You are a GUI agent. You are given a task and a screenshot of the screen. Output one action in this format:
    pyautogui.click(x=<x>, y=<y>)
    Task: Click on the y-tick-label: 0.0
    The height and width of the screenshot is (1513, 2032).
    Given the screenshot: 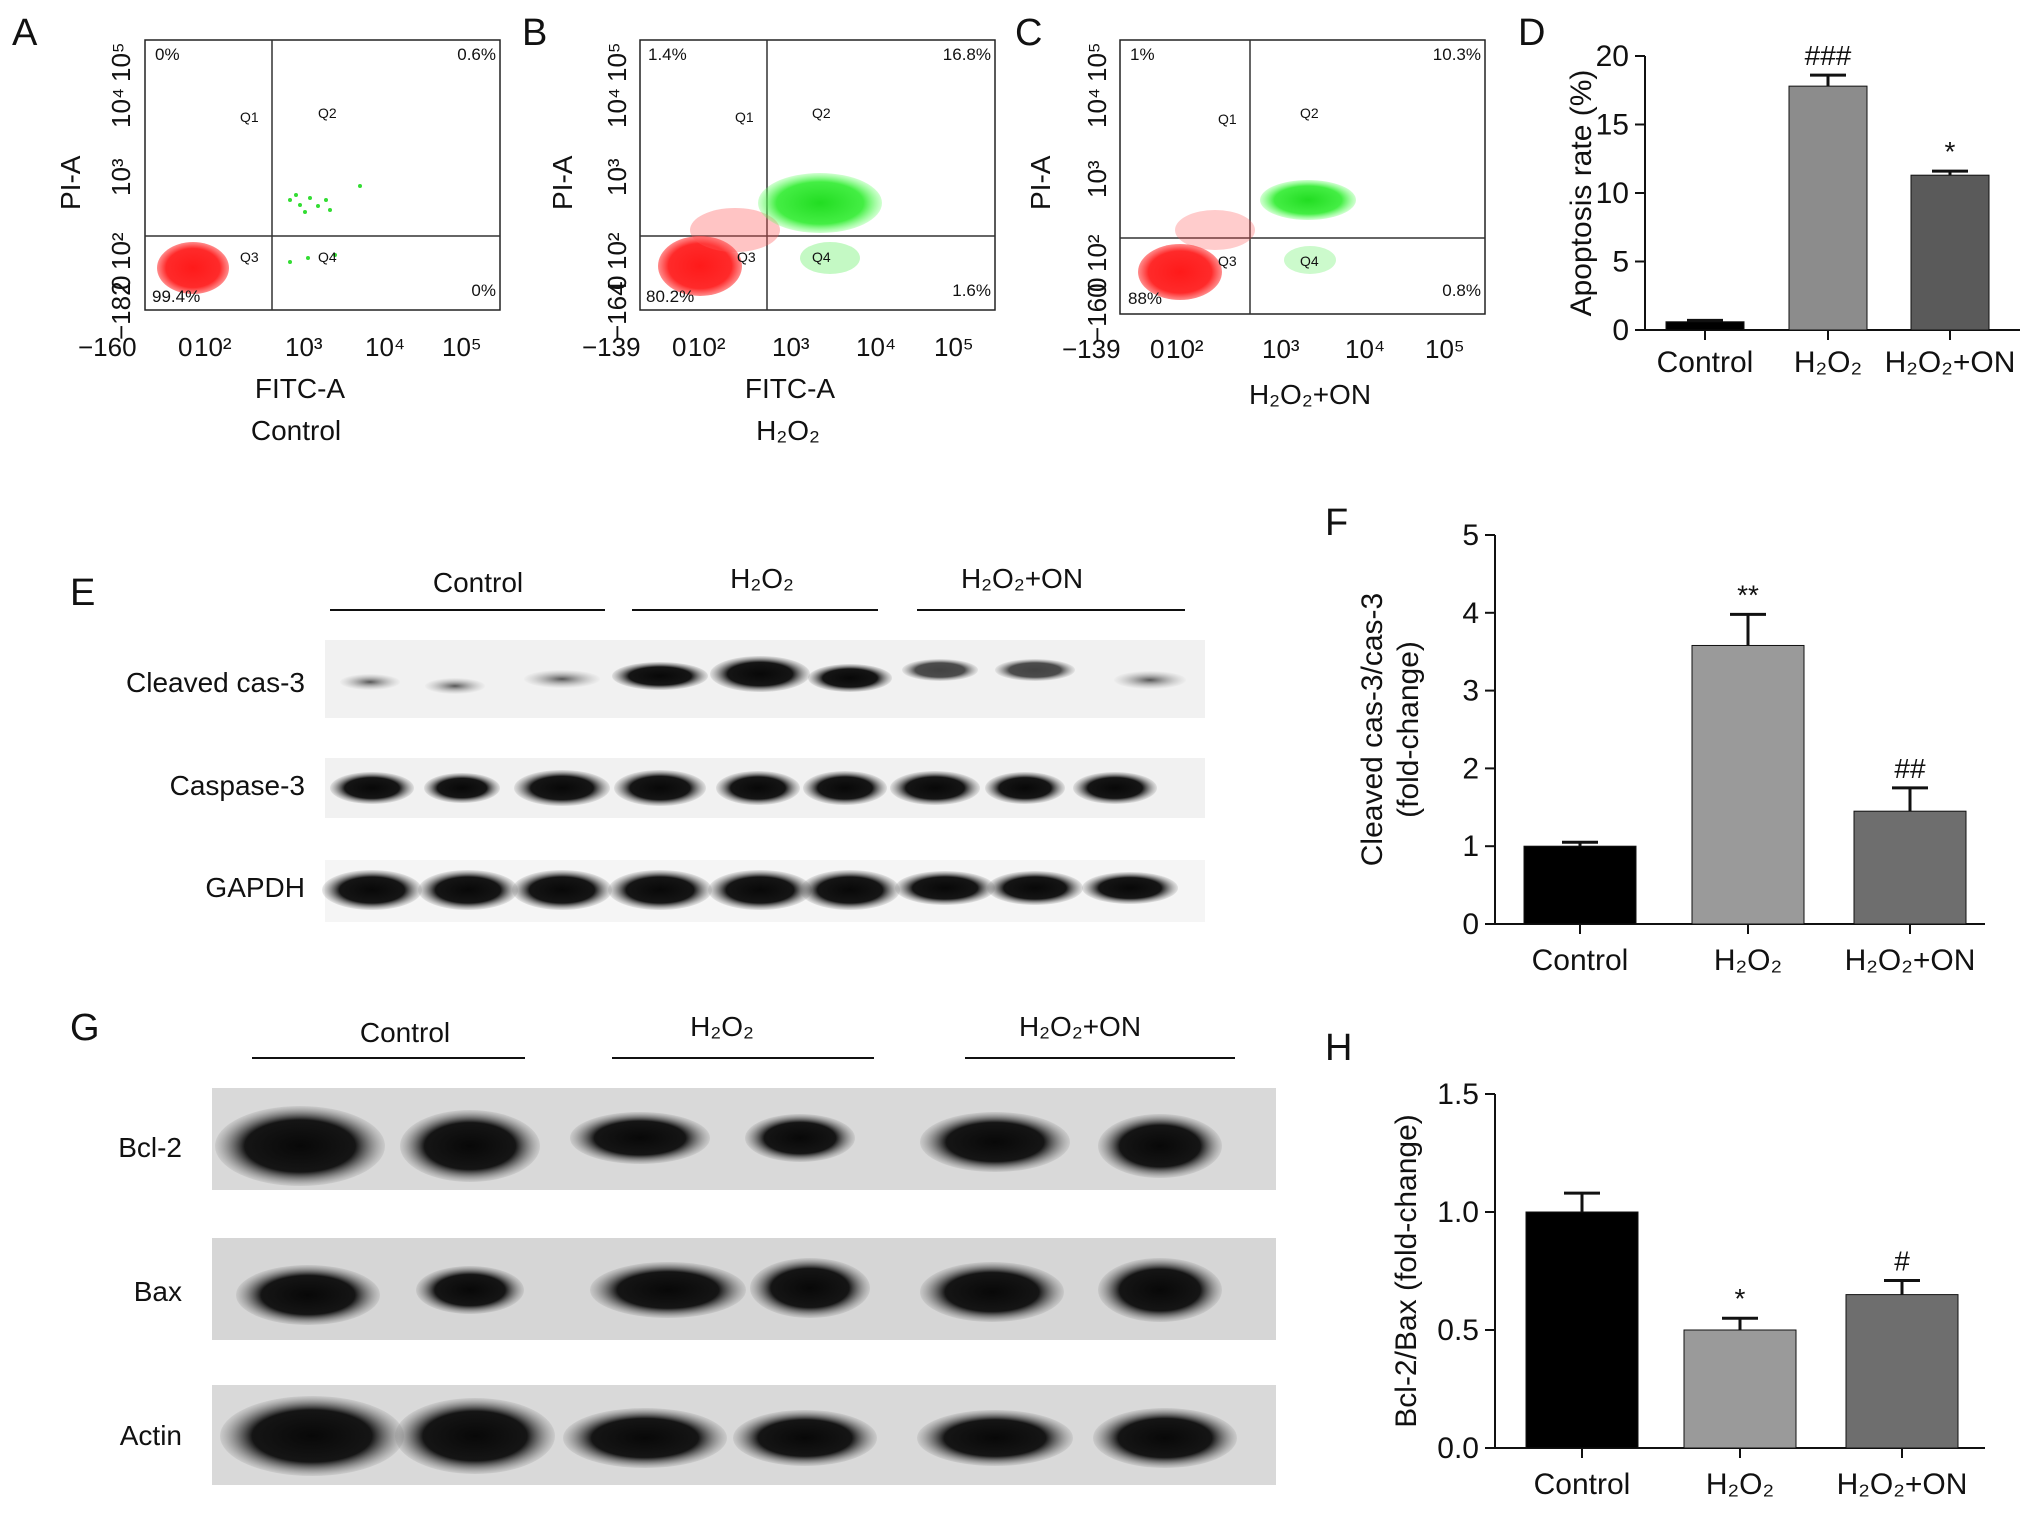 What is the action you would take?
    pyautogui.click(x=1458, y=1448)
    